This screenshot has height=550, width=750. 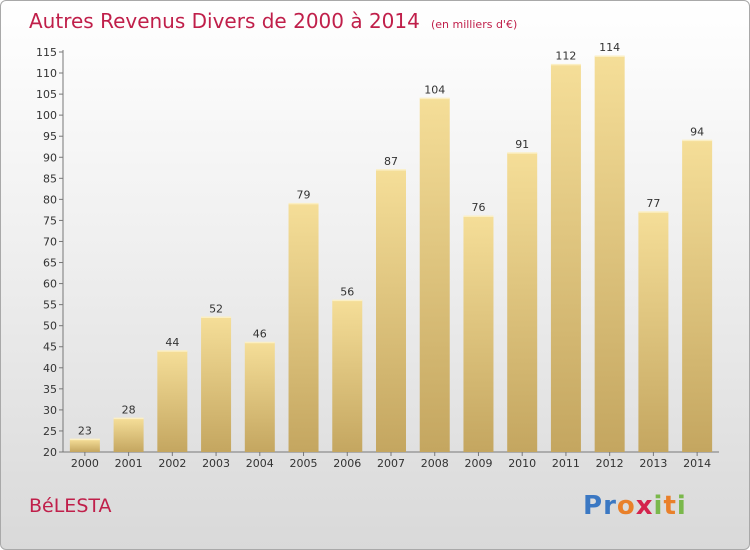 What do you see at coordinates (522, 463) in the screenshot?
I see `x-tick-label: 2010` at bounding box center [522, 463].